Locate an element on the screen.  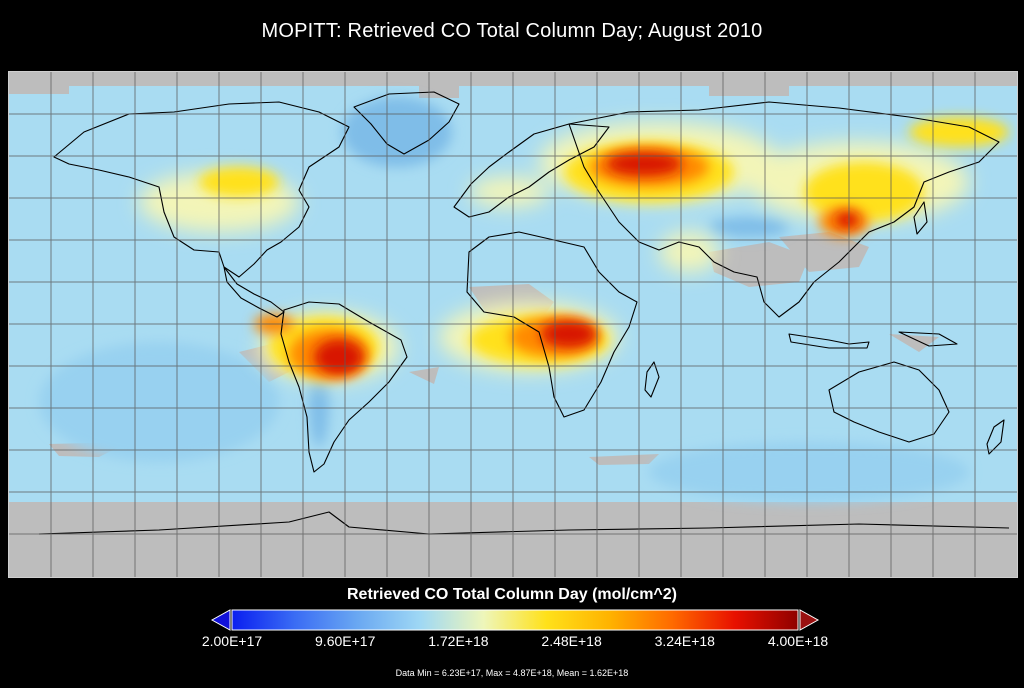
colorbar-tick-label: 3.24E+18 is located at coordinates (684, 641).